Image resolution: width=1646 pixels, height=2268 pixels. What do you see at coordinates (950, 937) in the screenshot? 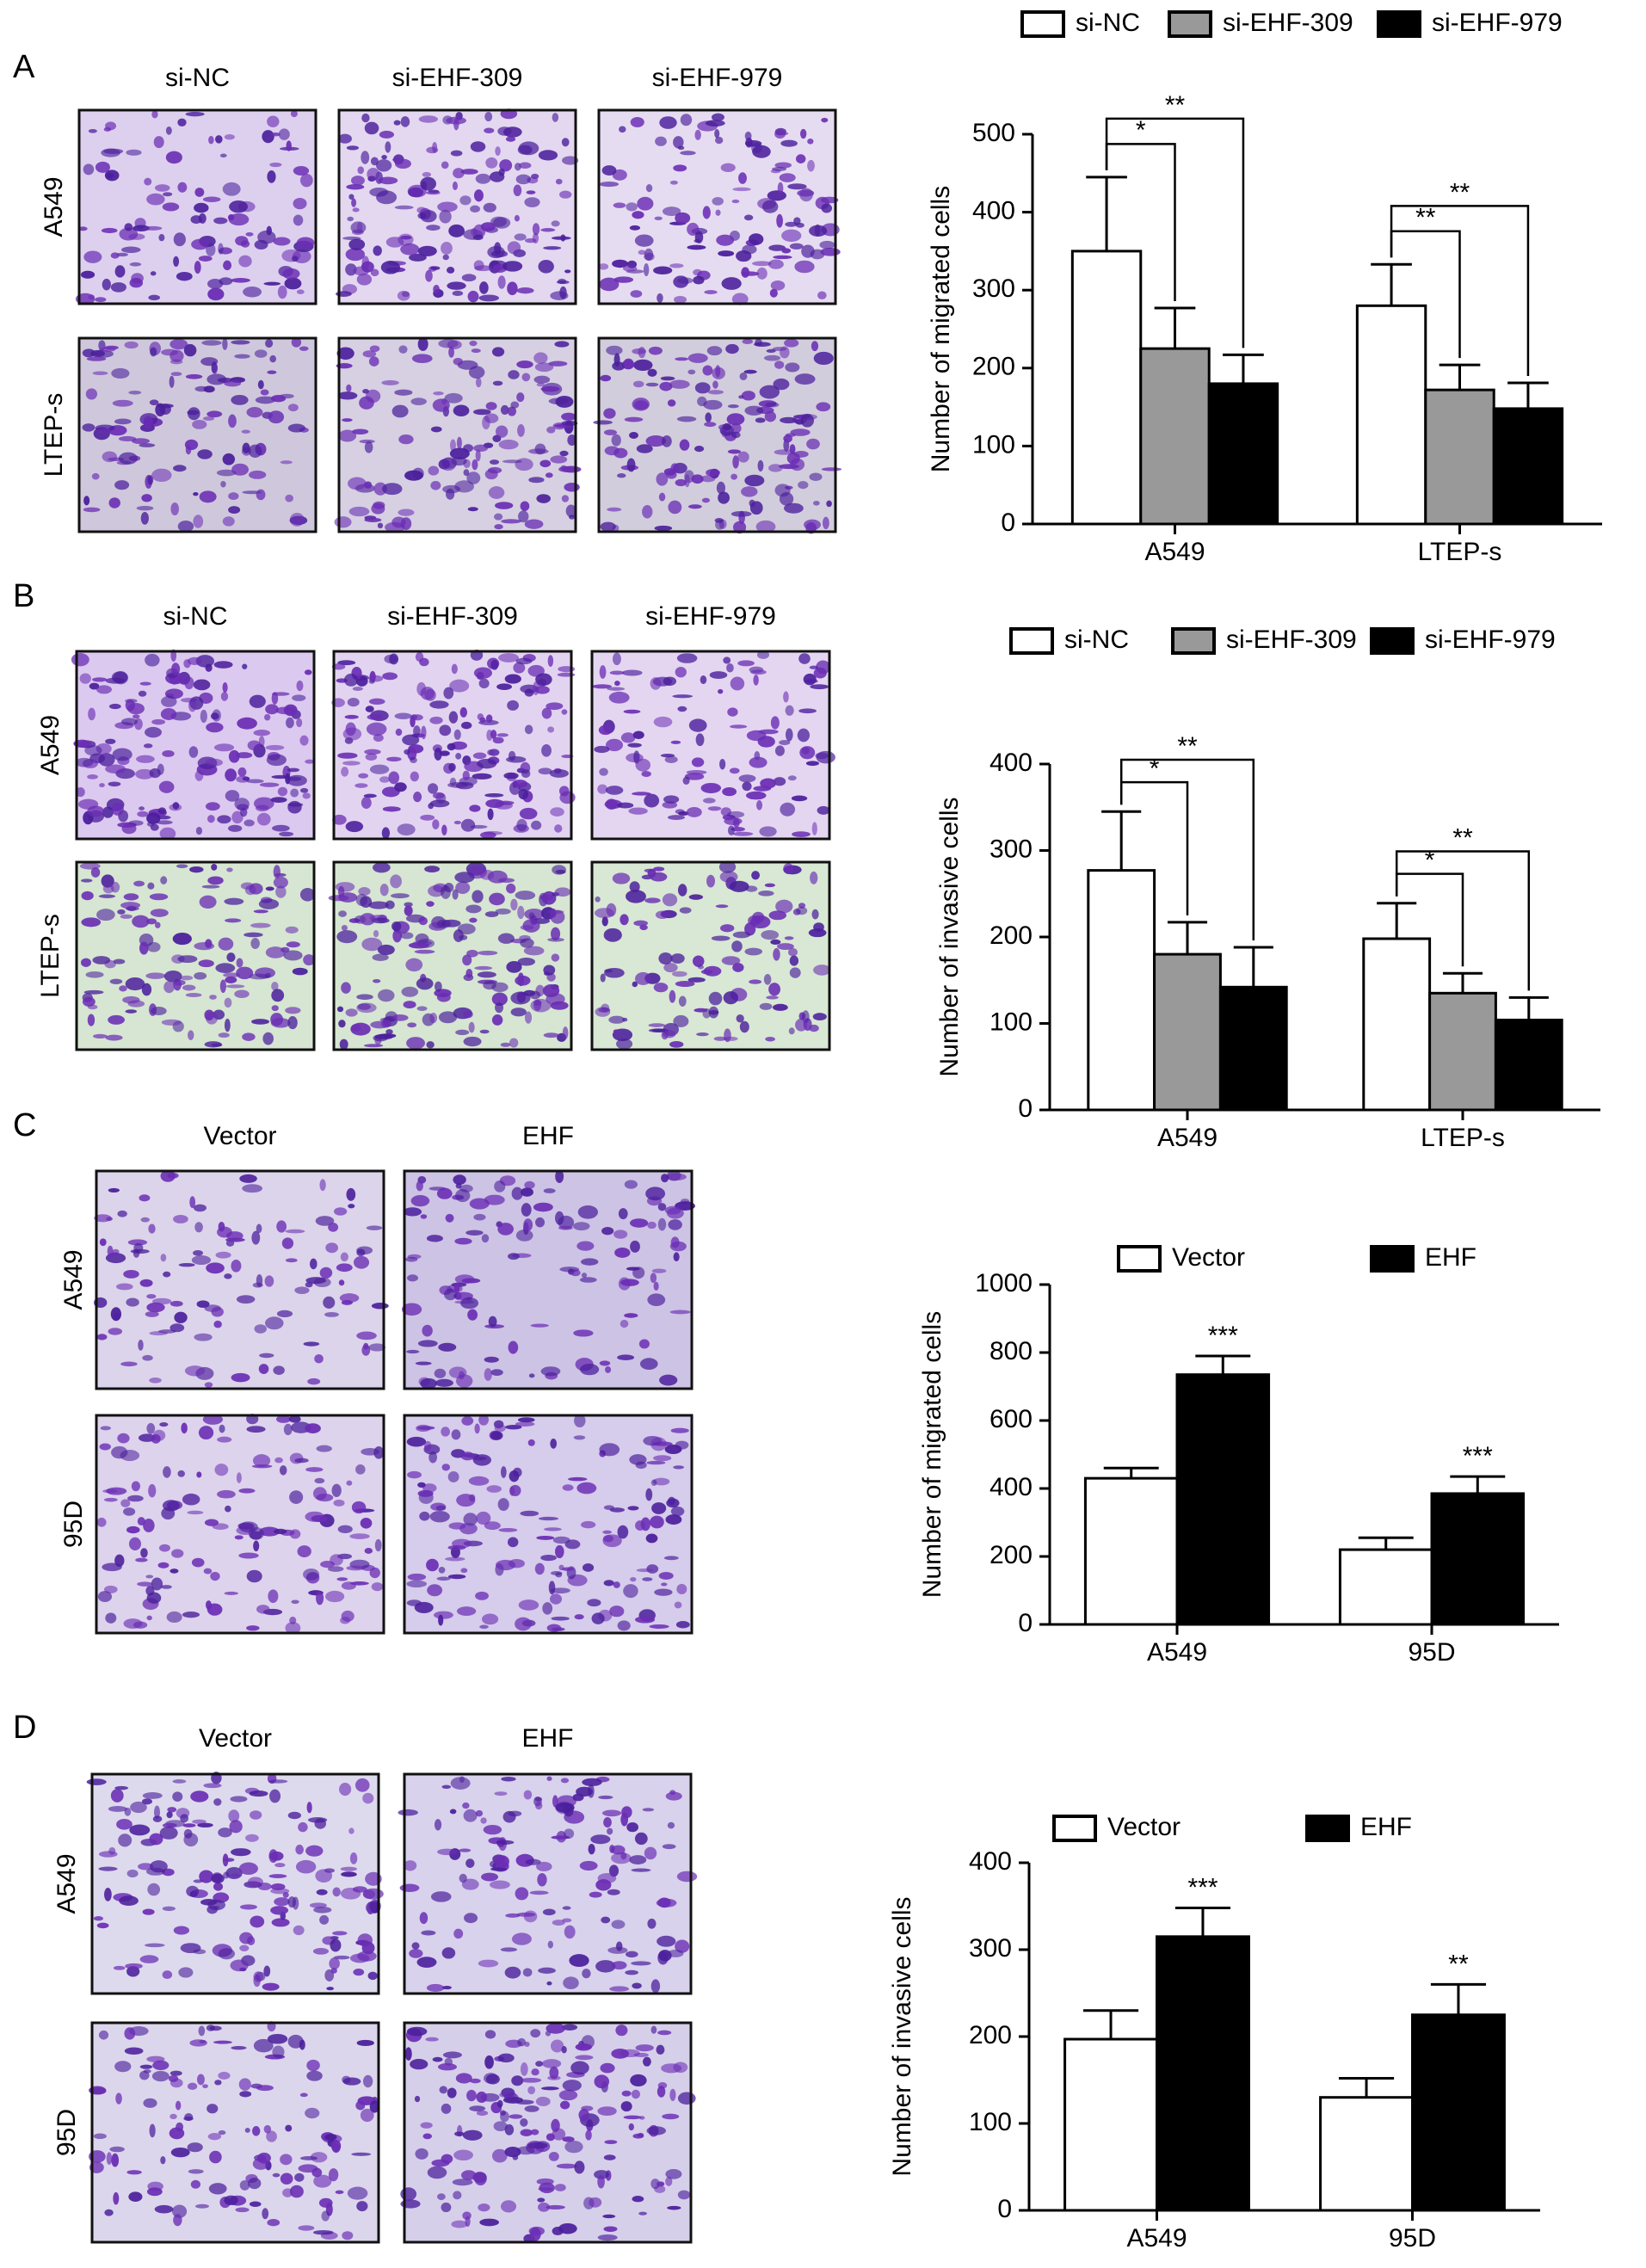
I see `y-axis-title: Number of invasive cells` at bounding box center [950, 937].